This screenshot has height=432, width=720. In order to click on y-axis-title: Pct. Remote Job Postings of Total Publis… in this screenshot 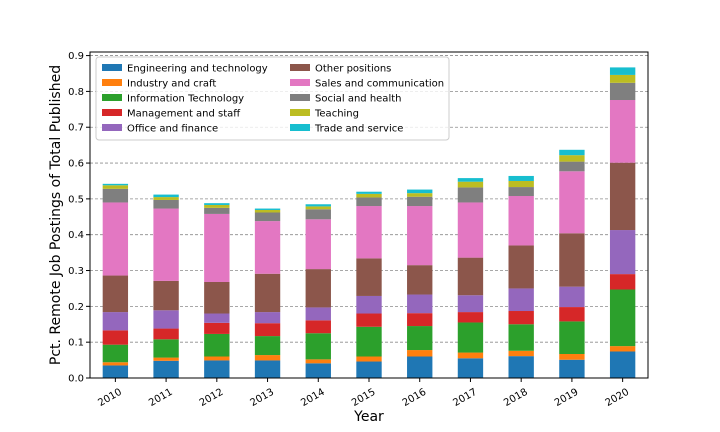, I will do `click(56, 215)`.